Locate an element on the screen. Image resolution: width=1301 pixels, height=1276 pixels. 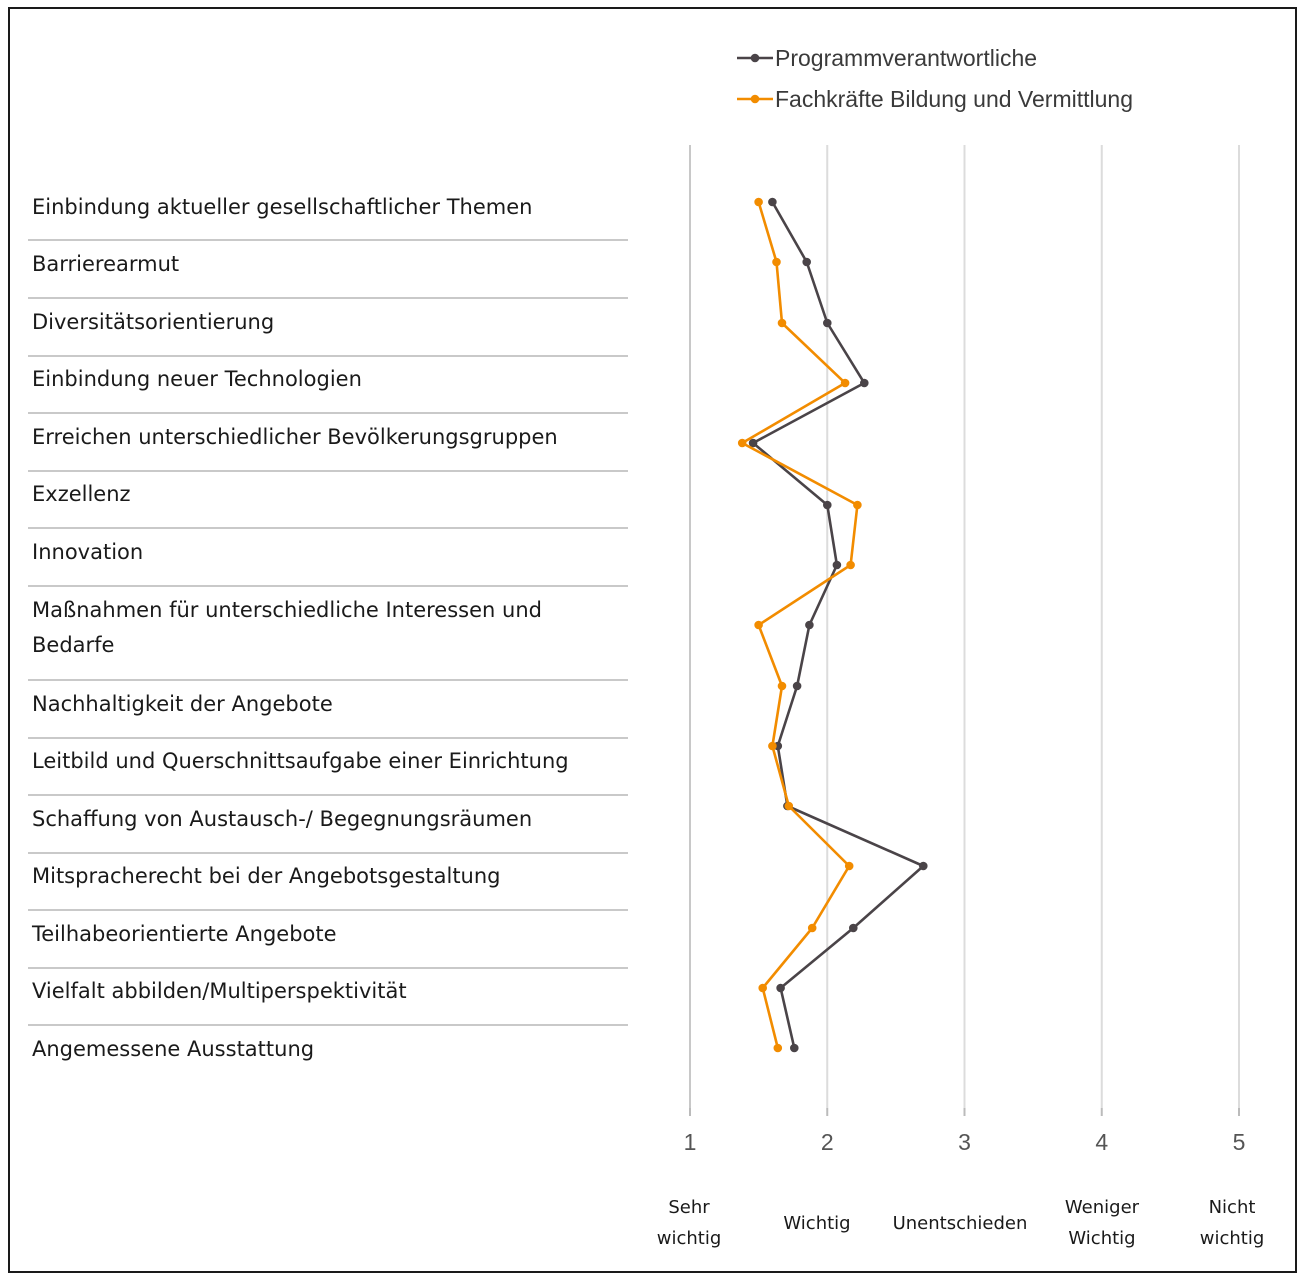
category-label: Exzellenz is located at coordinates (81, 494).